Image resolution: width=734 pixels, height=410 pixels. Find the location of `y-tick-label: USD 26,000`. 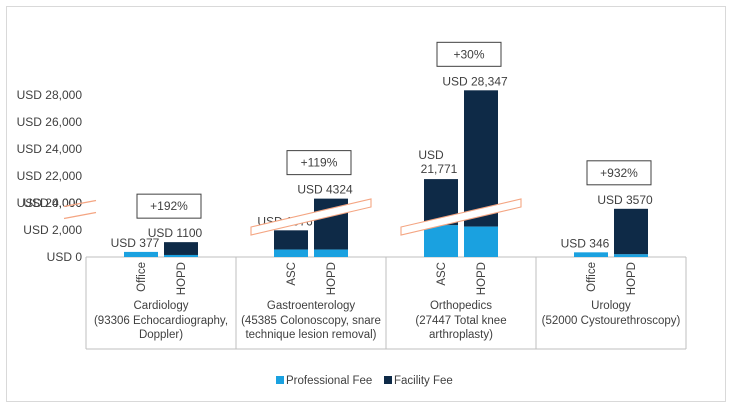

y-tick-label: USD 26,000 is located at coordinates (50, 122).